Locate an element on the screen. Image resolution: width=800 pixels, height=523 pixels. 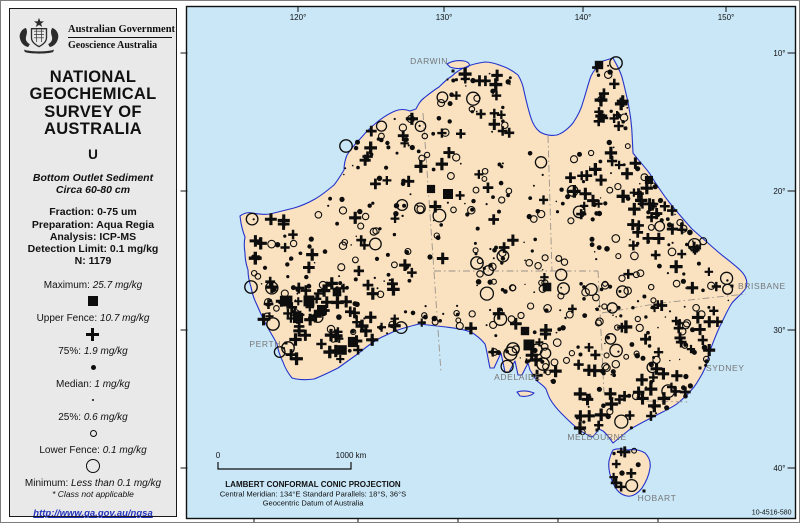
lat-label: 10° is located at coordinates (779, 53).